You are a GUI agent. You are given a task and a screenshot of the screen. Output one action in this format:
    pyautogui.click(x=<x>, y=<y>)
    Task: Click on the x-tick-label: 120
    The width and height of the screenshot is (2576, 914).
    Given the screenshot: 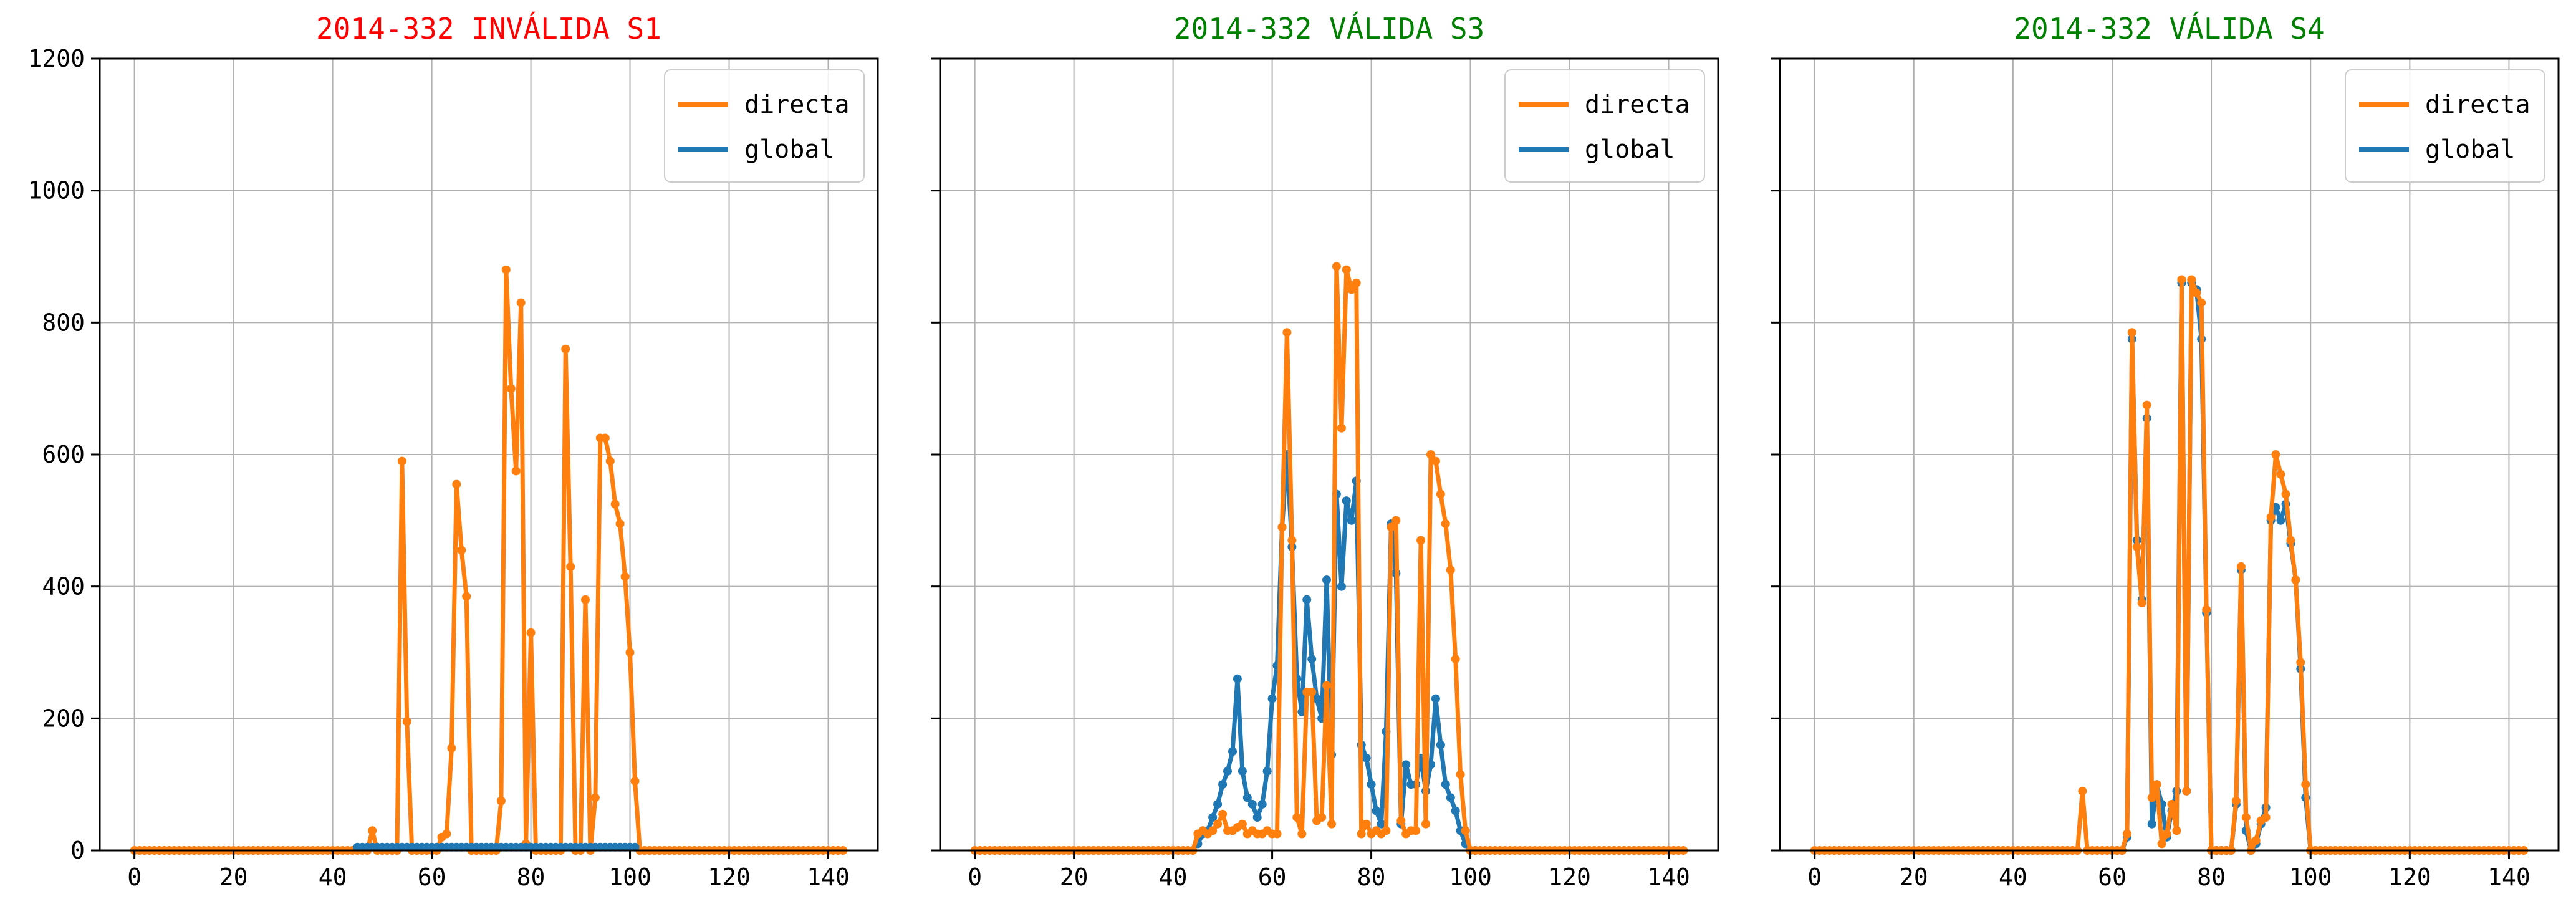 What is the action you would take?
    pyautogui.click(x=729, y=877)
    